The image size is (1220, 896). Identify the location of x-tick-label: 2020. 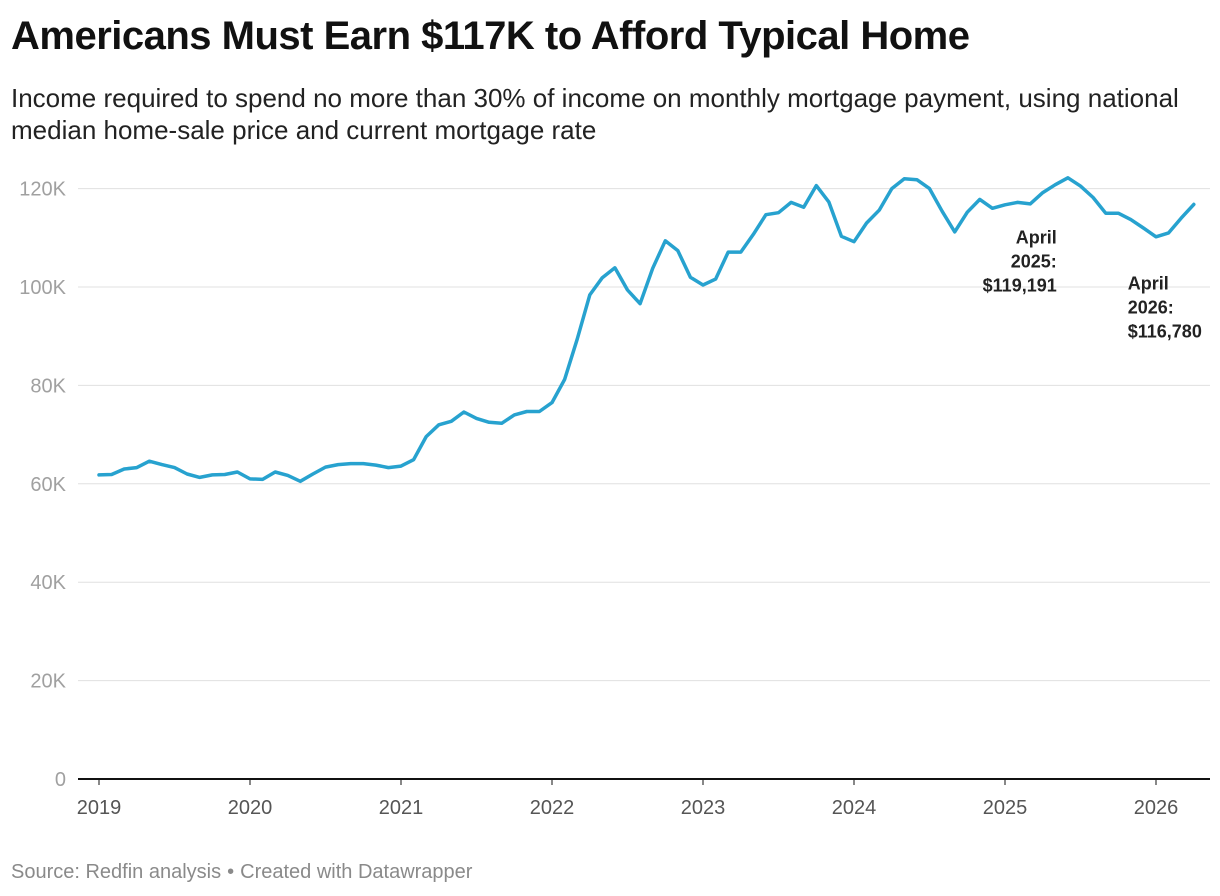
(250, 808).